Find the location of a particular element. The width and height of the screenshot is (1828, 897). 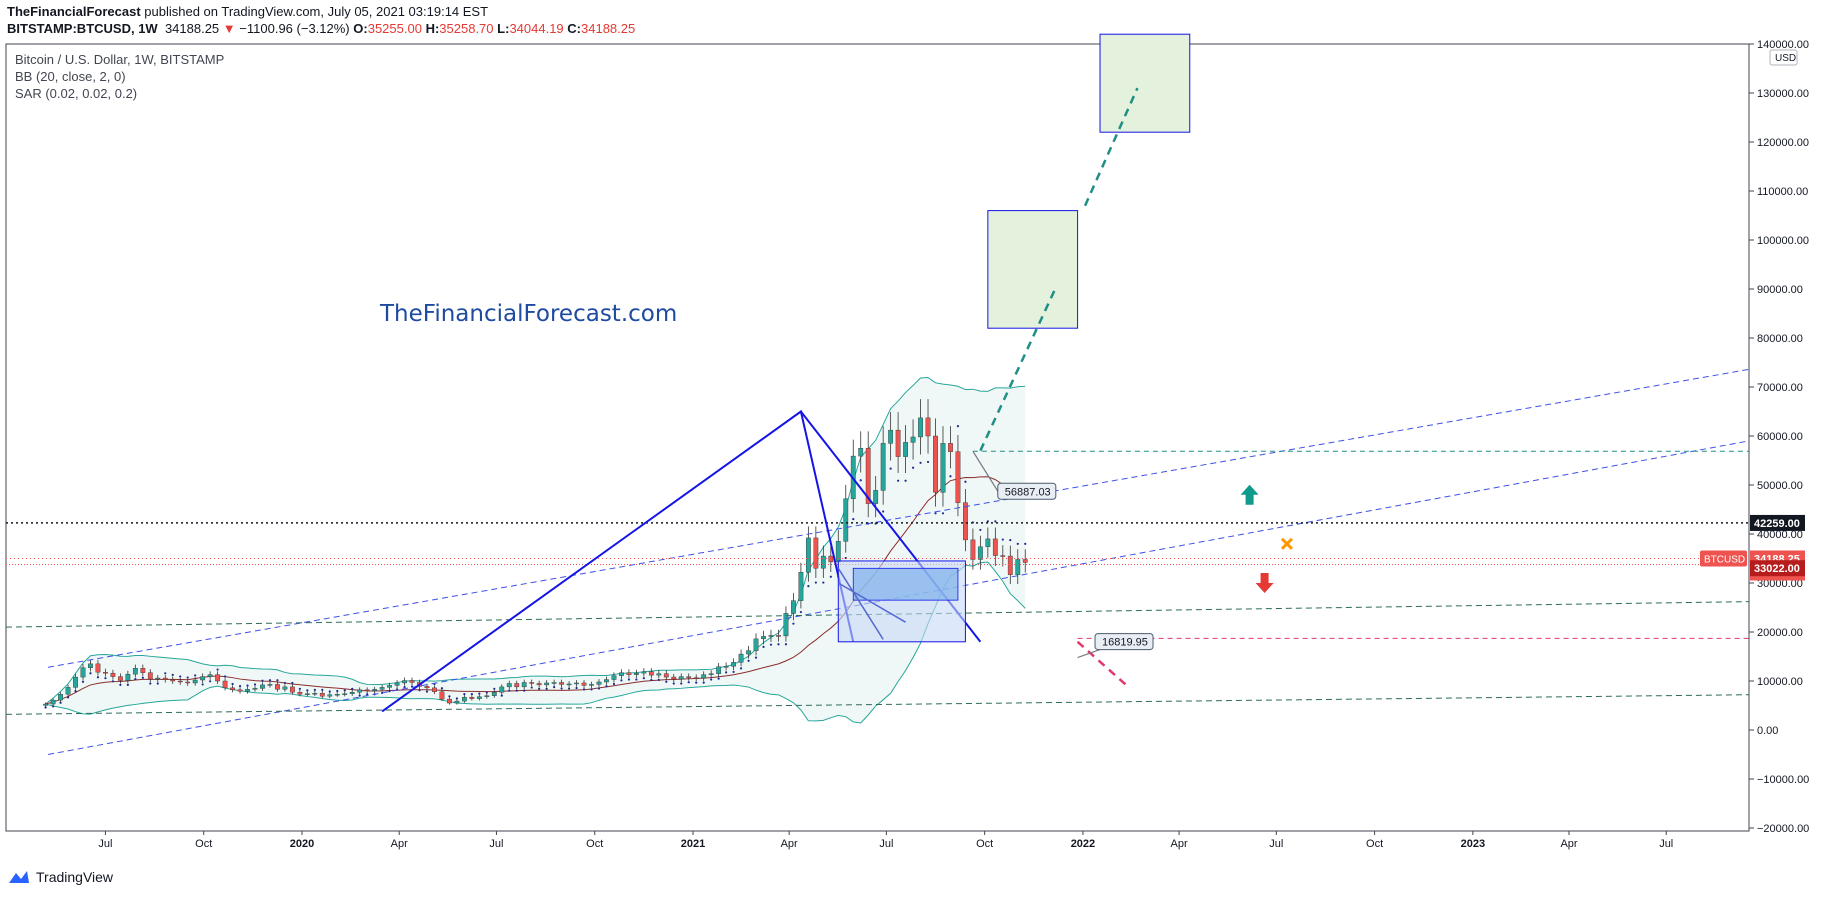

tradingview-footer: TradingView is located at coordinates (60, 877).